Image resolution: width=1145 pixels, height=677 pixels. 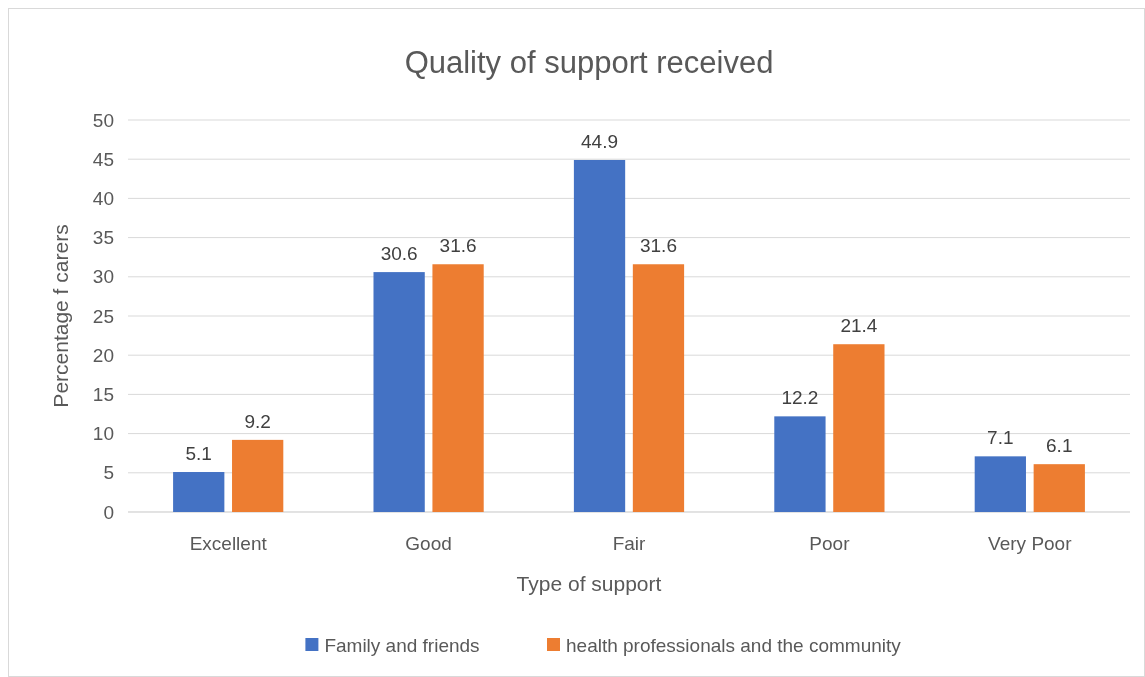 What do you see at coordinates (103, 434) in the screenshot?
I see `y-tick-label: 10` at bounding box center [103, 434].